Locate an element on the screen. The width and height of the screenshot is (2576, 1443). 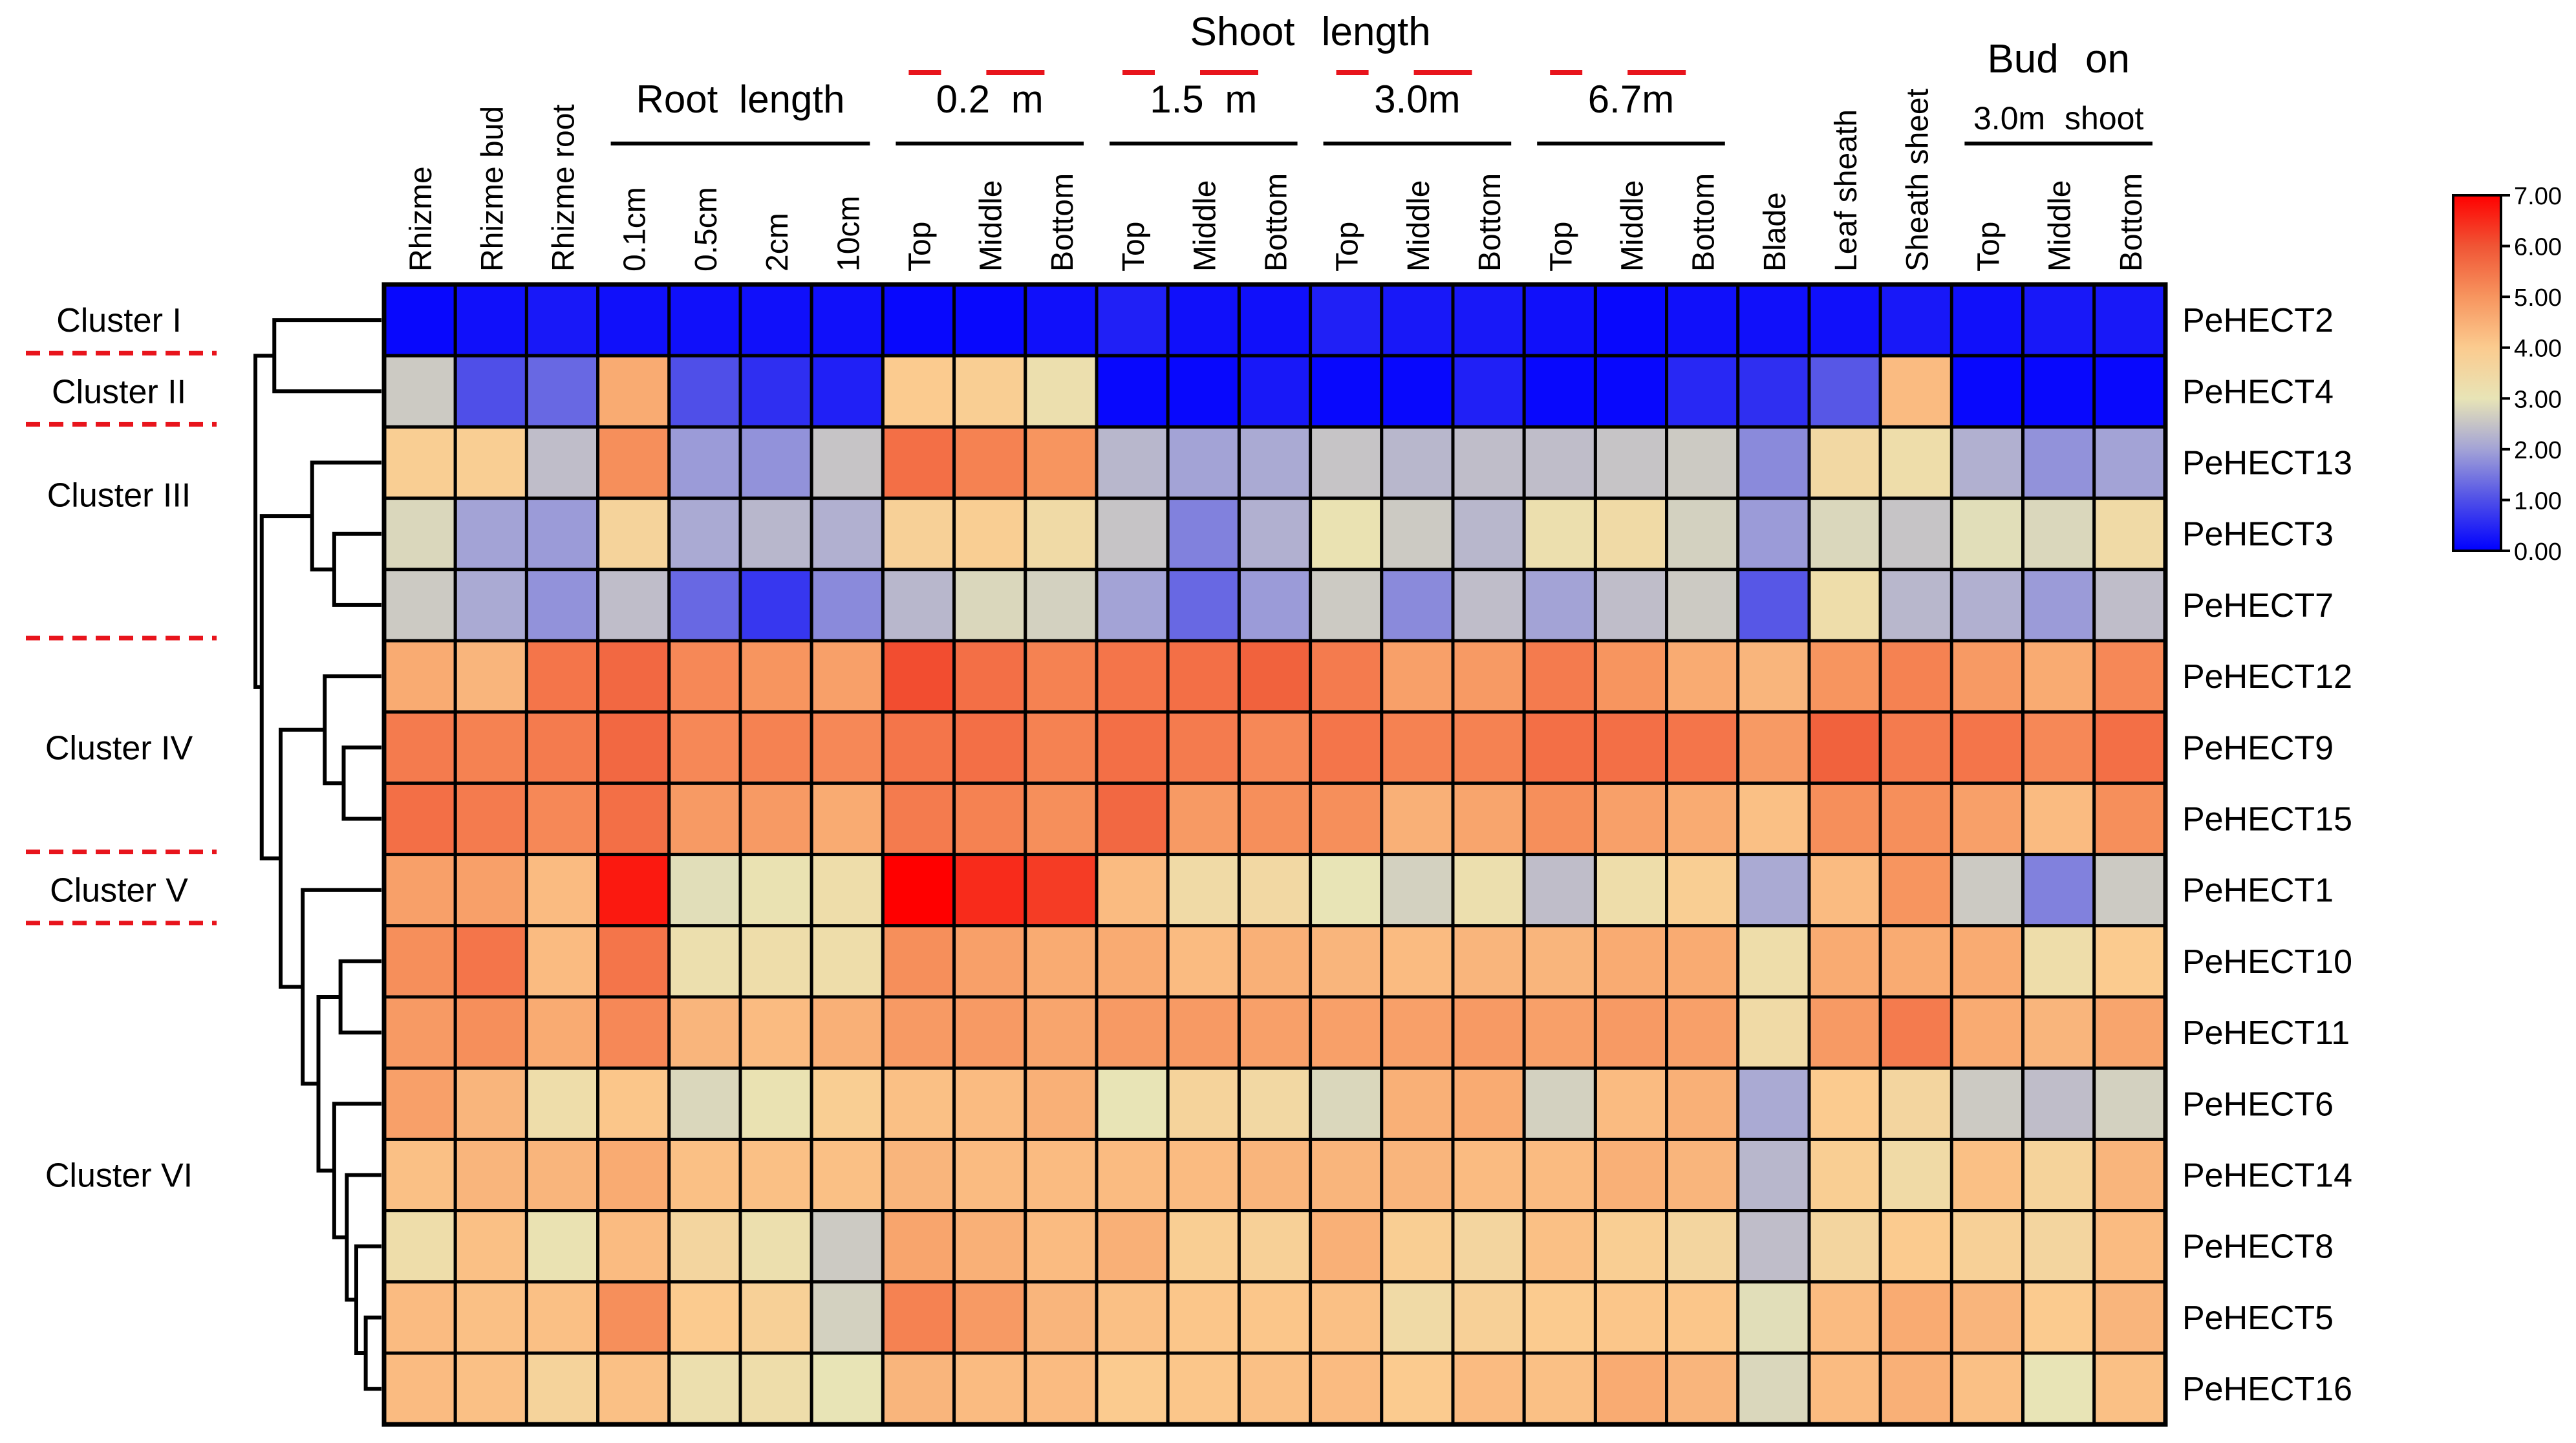
legend-tick-label: 0.00 is located at coordinates (2538, 552).